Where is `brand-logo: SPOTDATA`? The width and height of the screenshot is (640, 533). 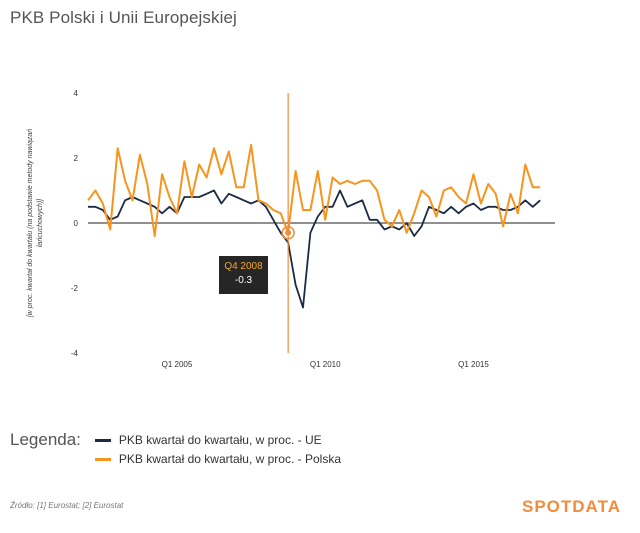
brand-logo: SPOTDATA is located at coordinates (571, 506).